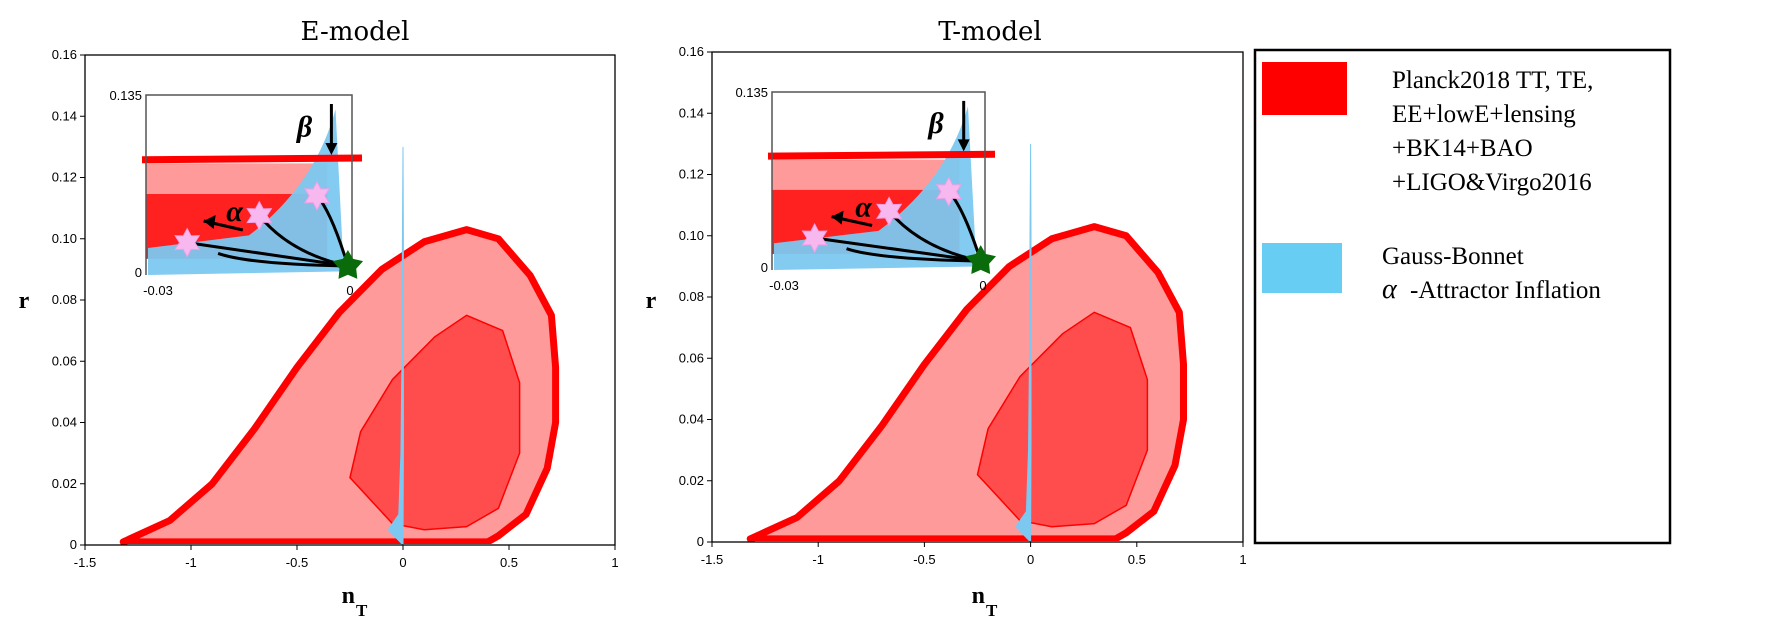 This screenshot has height=634, width=1779. Describe the element at coordinates (764, 267) in the screenshot. I see `t-model-inset-y-tick-bottom: 0` at that location.